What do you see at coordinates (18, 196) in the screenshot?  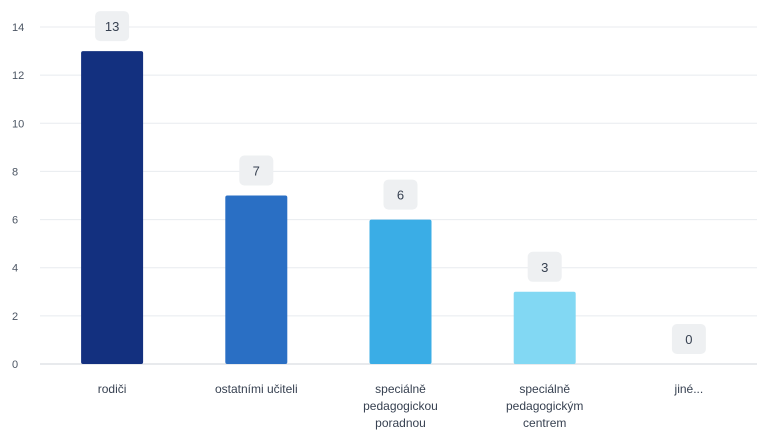 I see `y-axis-ticks: 0 2 4 6 8 10 12 14` at bounding box center [18, 196].